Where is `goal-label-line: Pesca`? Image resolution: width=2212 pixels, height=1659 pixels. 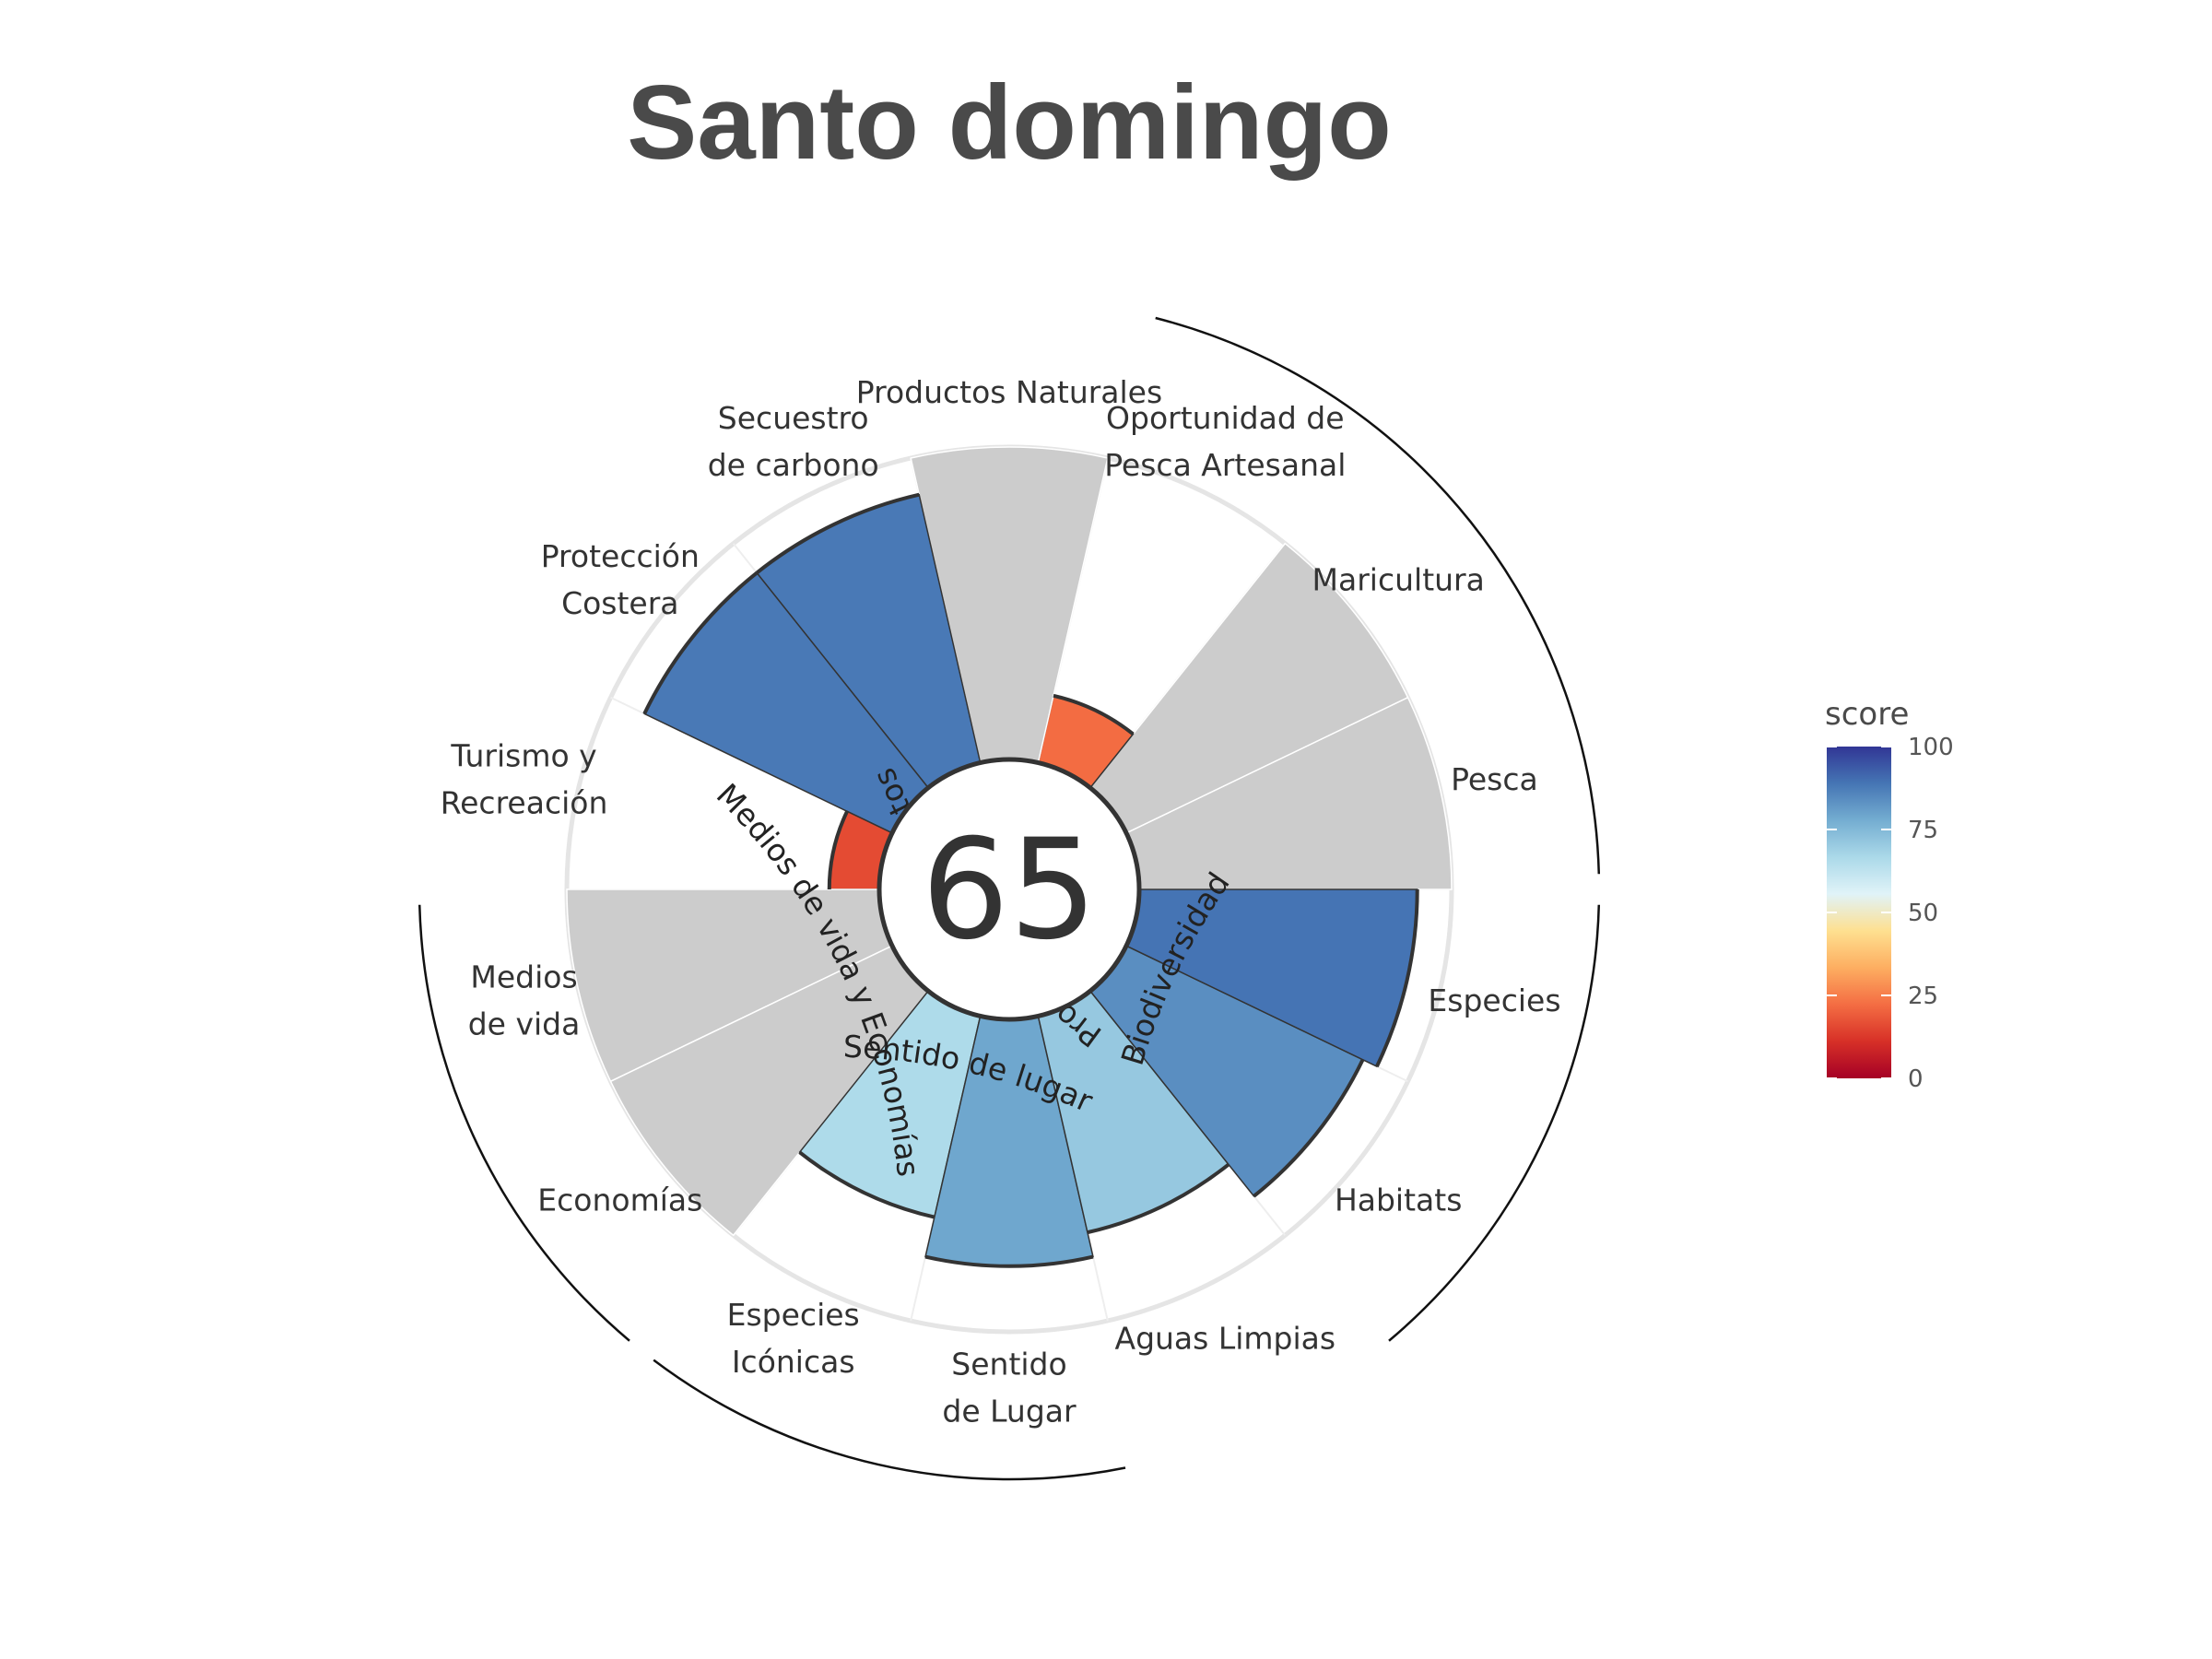 goal-label-line: Pesca is located at coordinates (1494, 779).